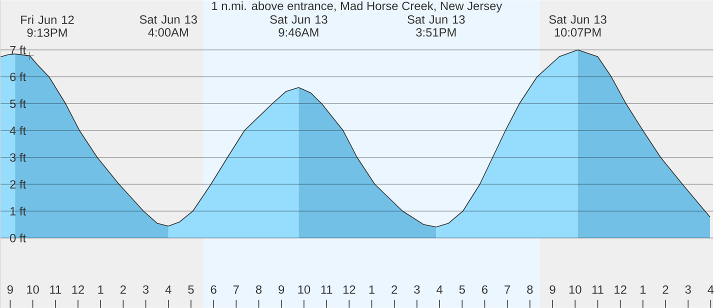 The image size is (718, 308). Describe the element at coordinates (18, 157) in the screenshot. I see `y-tick-label: 3 ft` at that location.